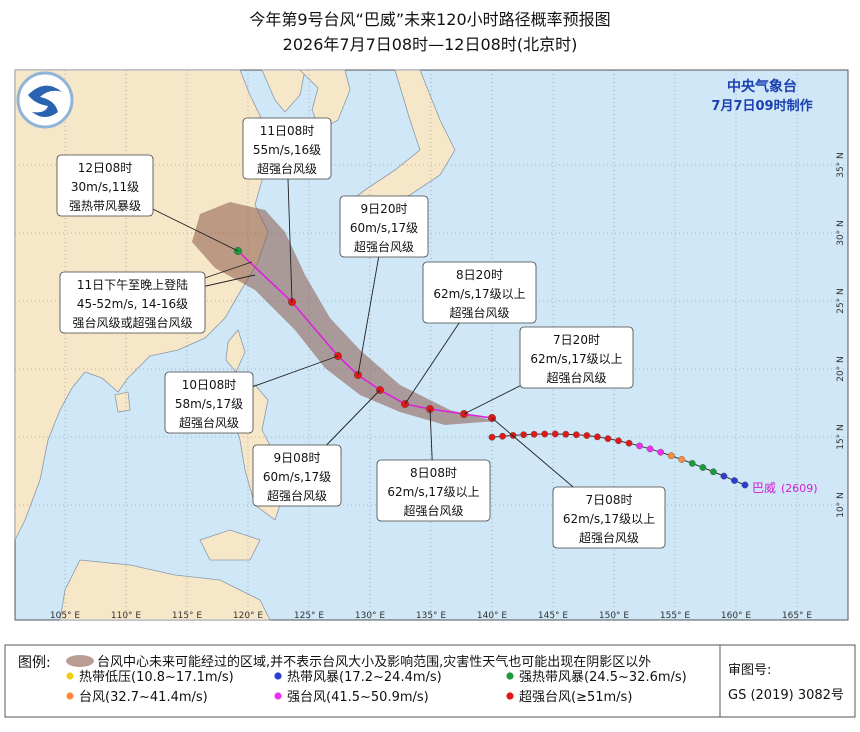 The width and height of the screenshot is (860, 732). What do you see at coordinates (80, 661) in the screenshot?
I see `cone-symbol` at bounding box center [80, 661].